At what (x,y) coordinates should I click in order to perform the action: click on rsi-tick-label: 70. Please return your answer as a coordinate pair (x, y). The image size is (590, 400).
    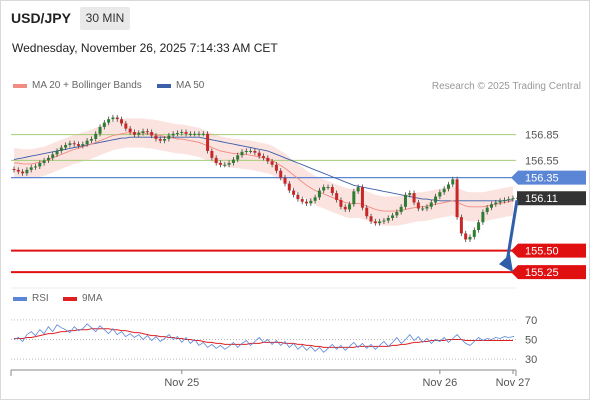
    Looking at the image, I should click on (531, 321).